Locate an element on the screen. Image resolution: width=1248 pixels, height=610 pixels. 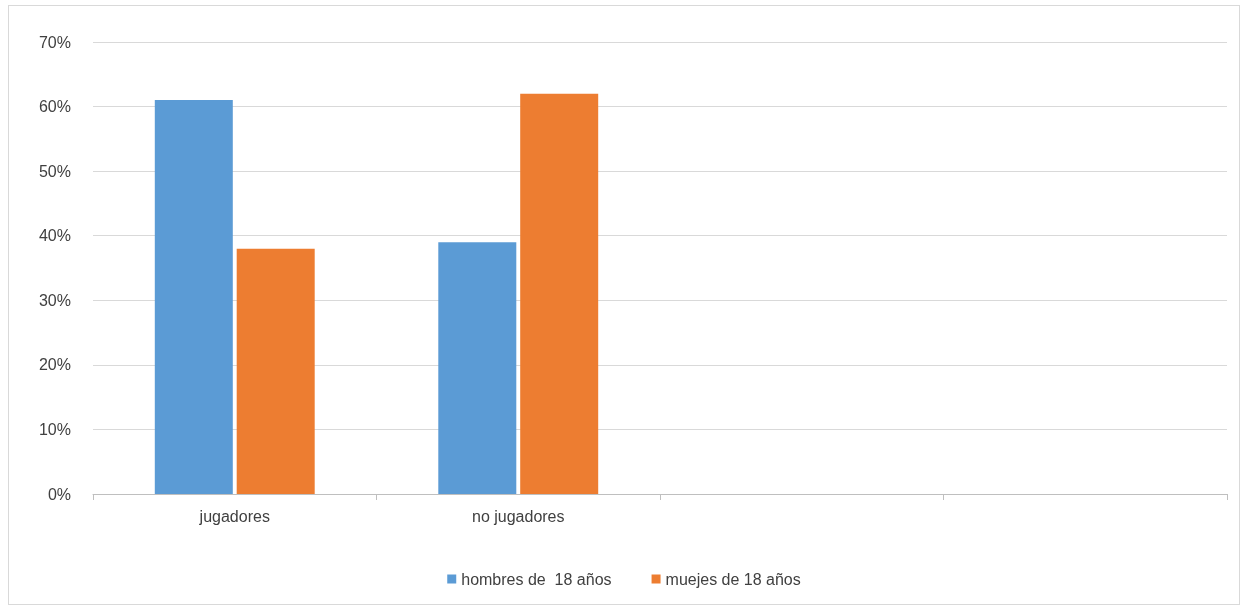
y-tick-label: 20% is located at coordinates (54, 365).